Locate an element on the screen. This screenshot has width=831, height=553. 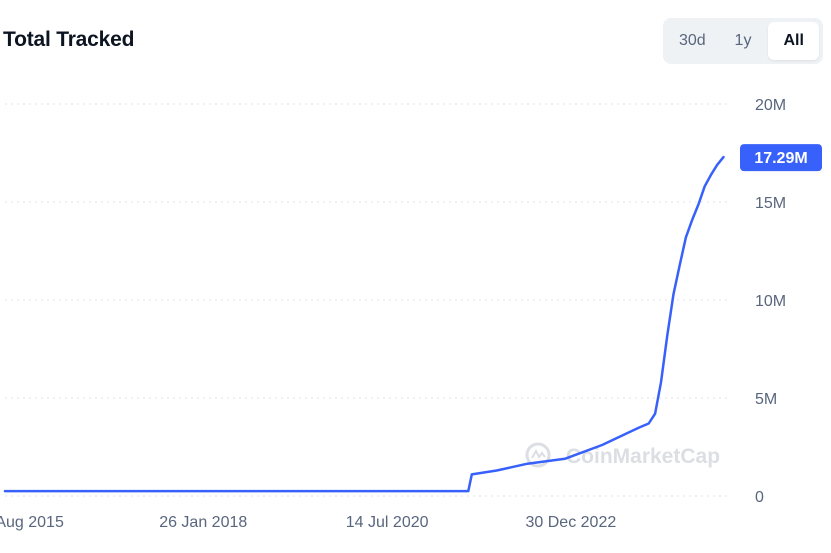
x-tick-label: 26 Jan 2018 is located at coordinates (203, 522).